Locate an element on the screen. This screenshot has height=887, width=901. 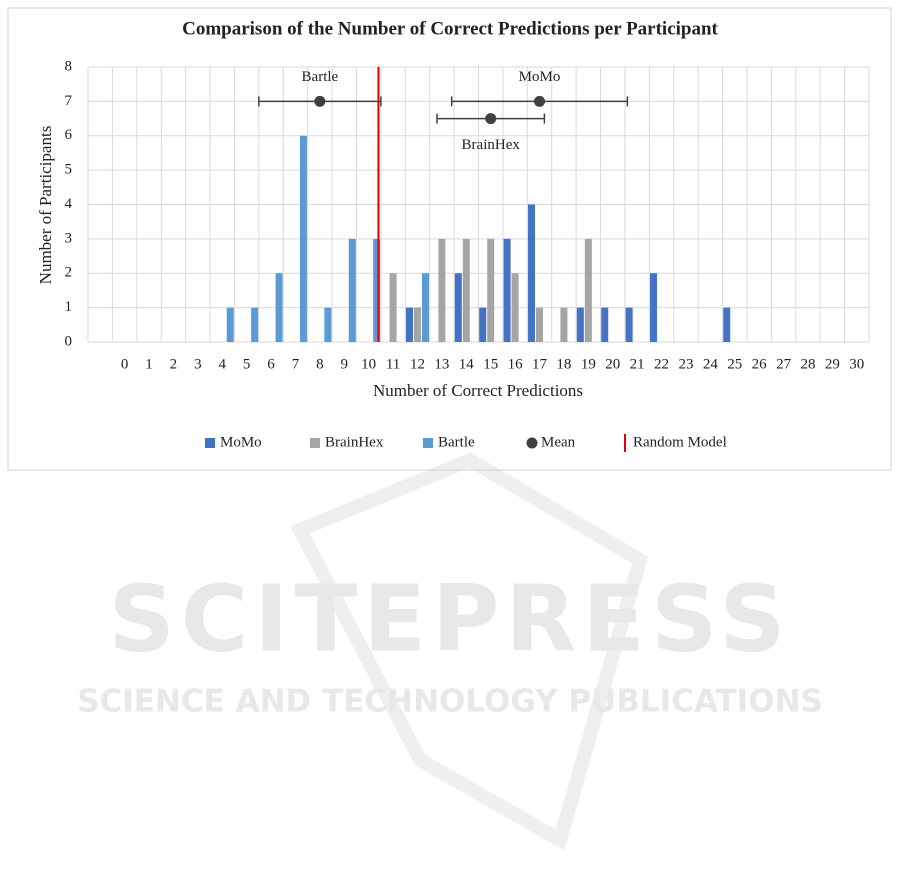
x-tick-label: 15 is located at coordinates (490, 364).